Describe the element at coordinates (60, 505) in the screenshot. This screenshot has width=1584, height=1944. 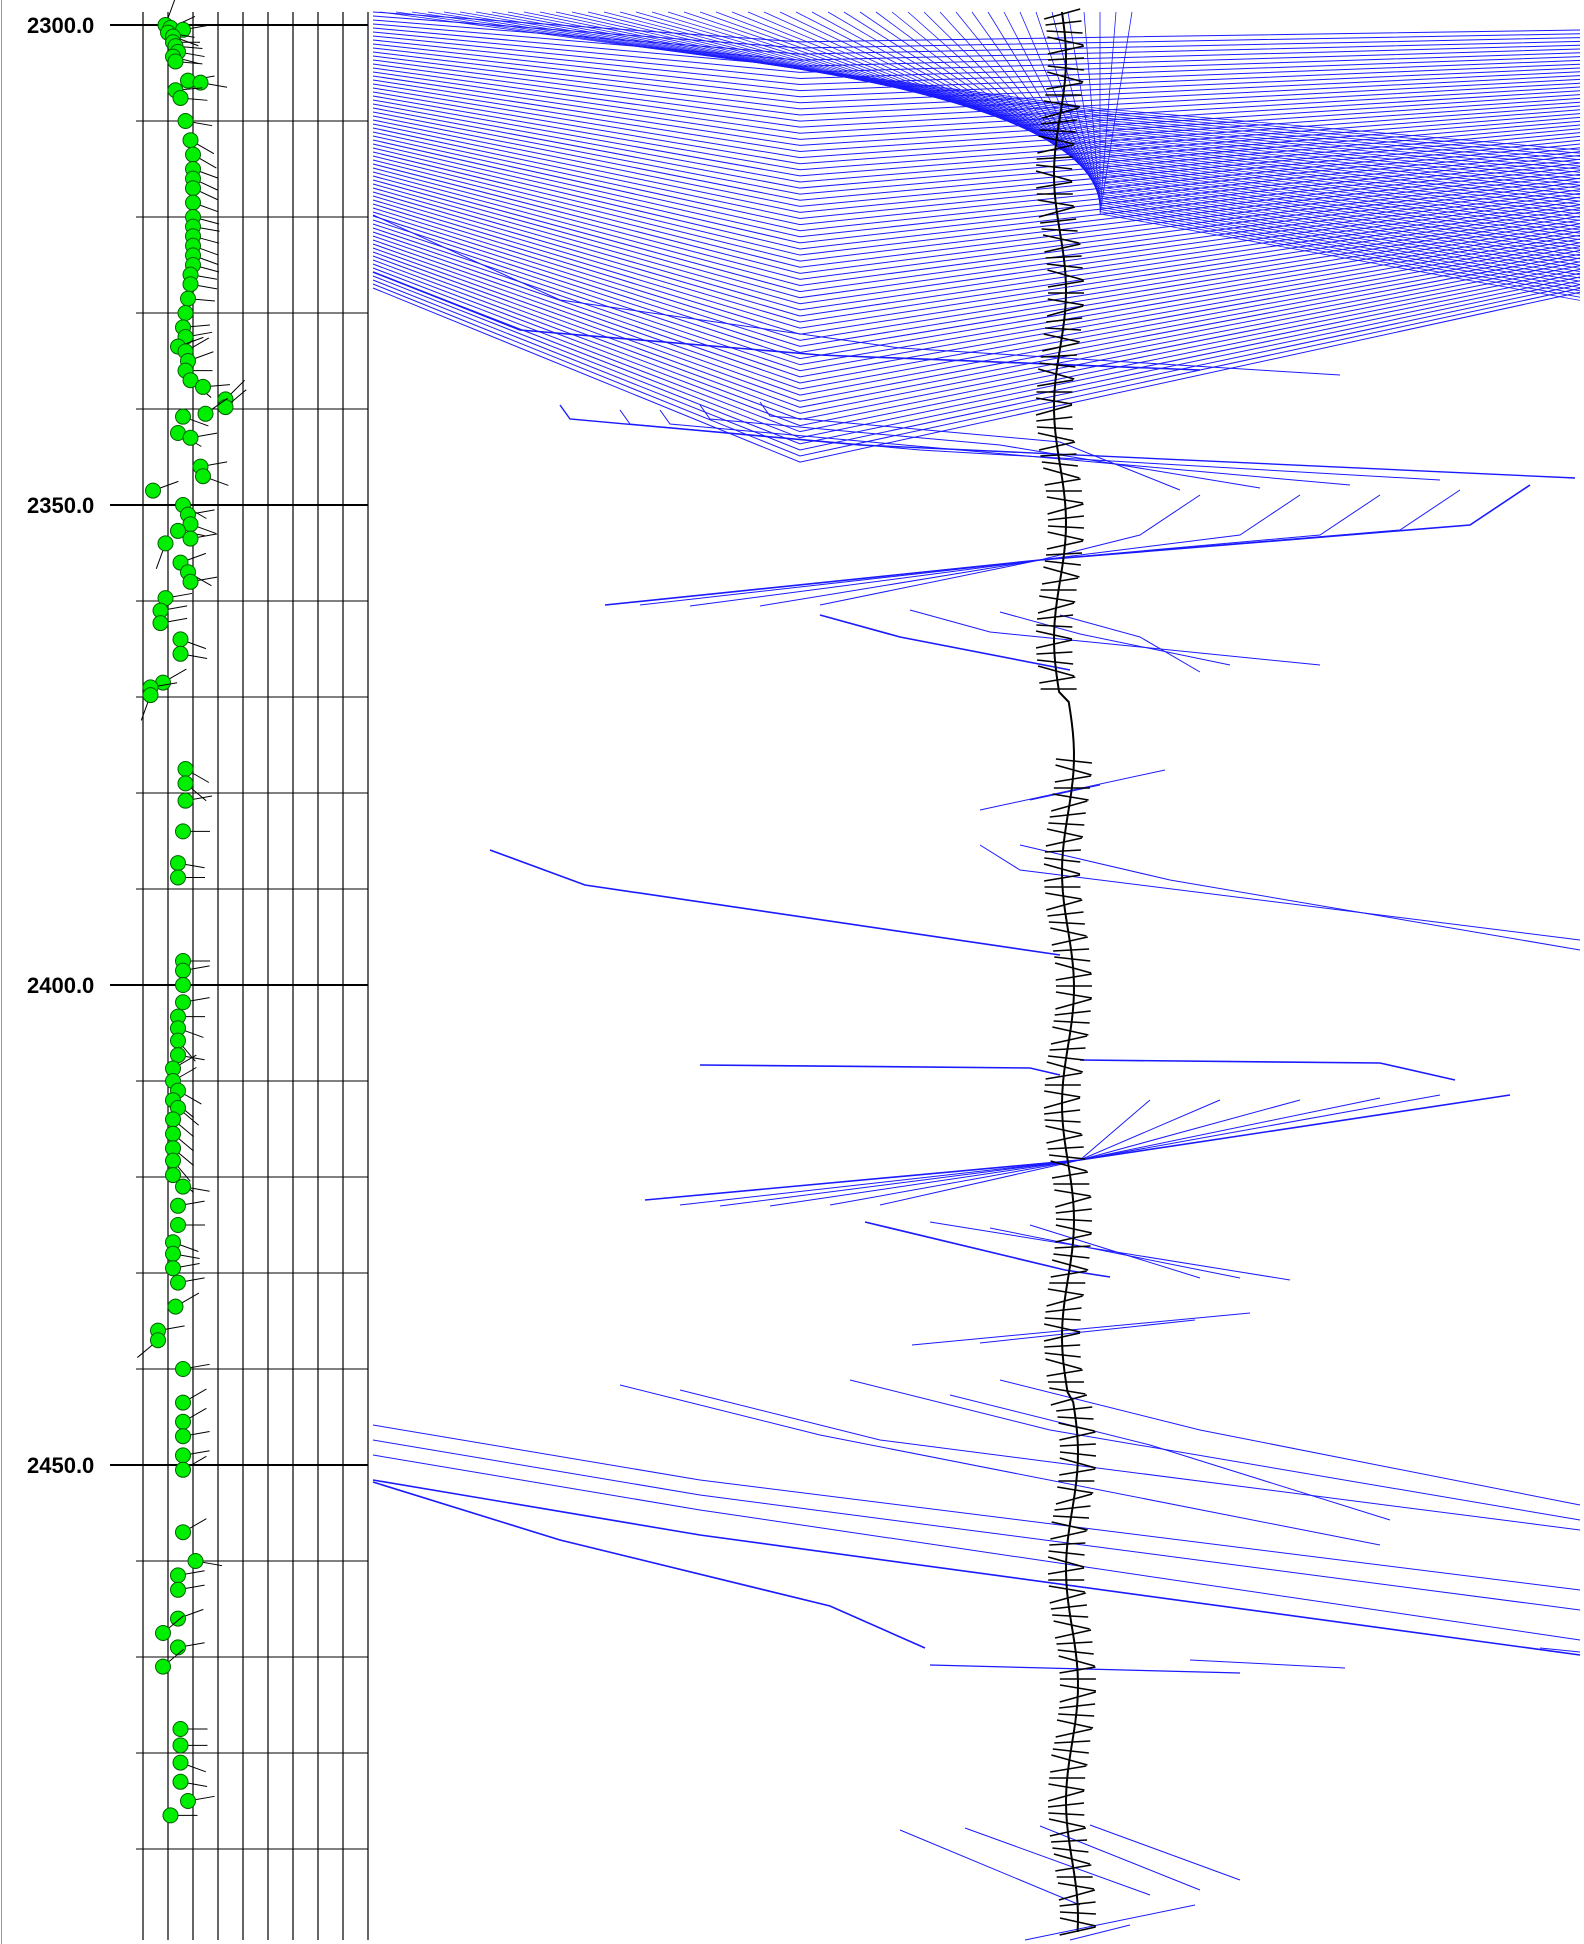
I see `depth-tick-label: 2350.0` at that location.